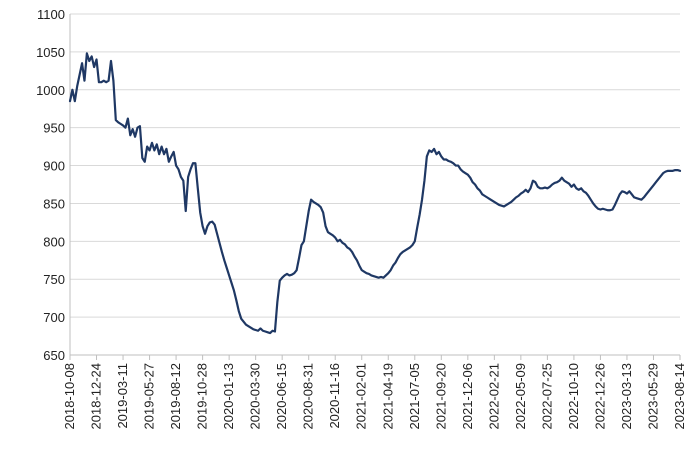 This screenshot has width=700, height=460. What do you see at coordinates (50, 52) in the screenshot?
I see `y-tick-label-1050: 1050` at bounding box center [50, 52].